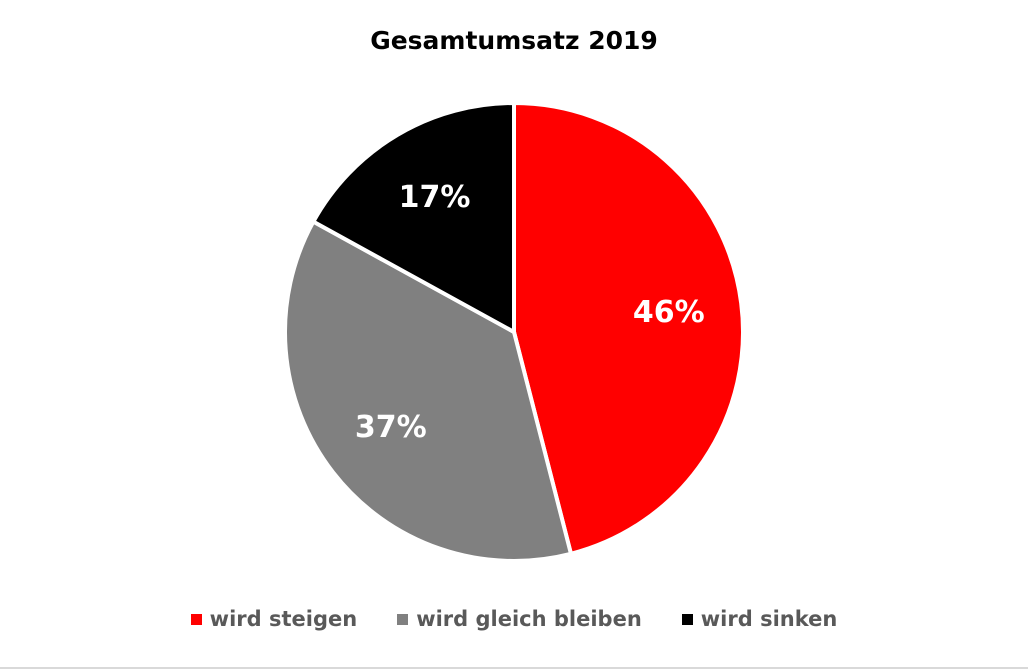 The height and width of the screenshot is (669, 1028). What do you see at coordinates (529, 619) in the screenshot?
I see `legend-label: wird gleich bleiben` at bounding box center [529, 619].